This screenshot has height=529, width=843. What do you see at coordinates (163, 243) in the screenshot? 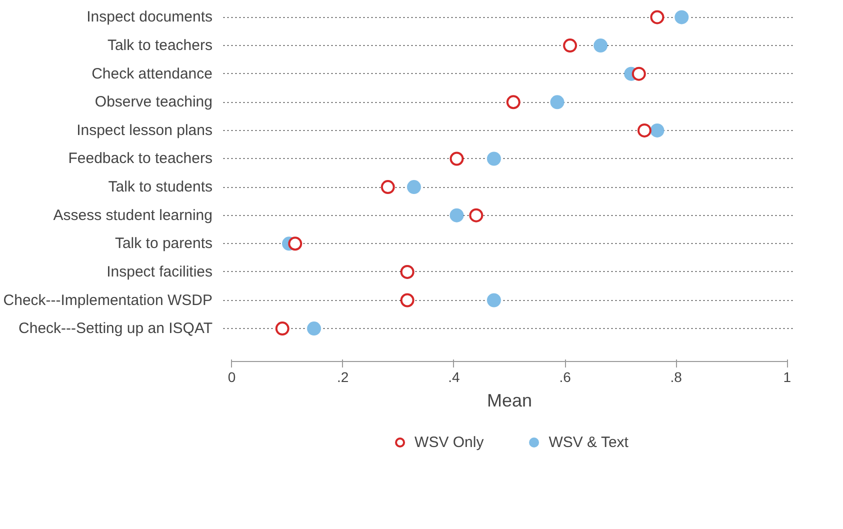
I see `y-tick-label: Talk to parents` at bounding box center [163, 243].